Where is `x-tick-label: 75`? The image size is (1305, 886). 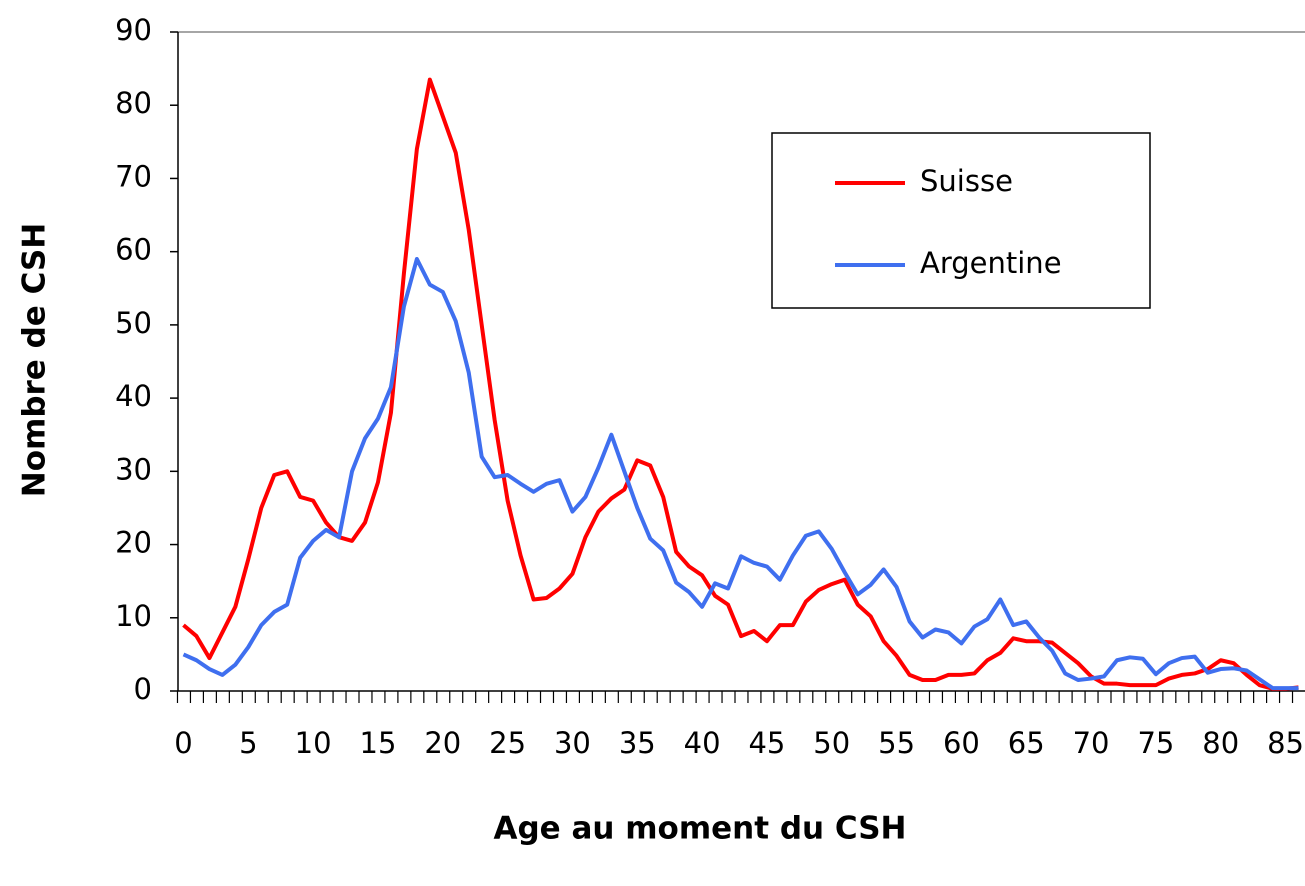
x-tick-label: 75 is located at coordinates (1155, 743).